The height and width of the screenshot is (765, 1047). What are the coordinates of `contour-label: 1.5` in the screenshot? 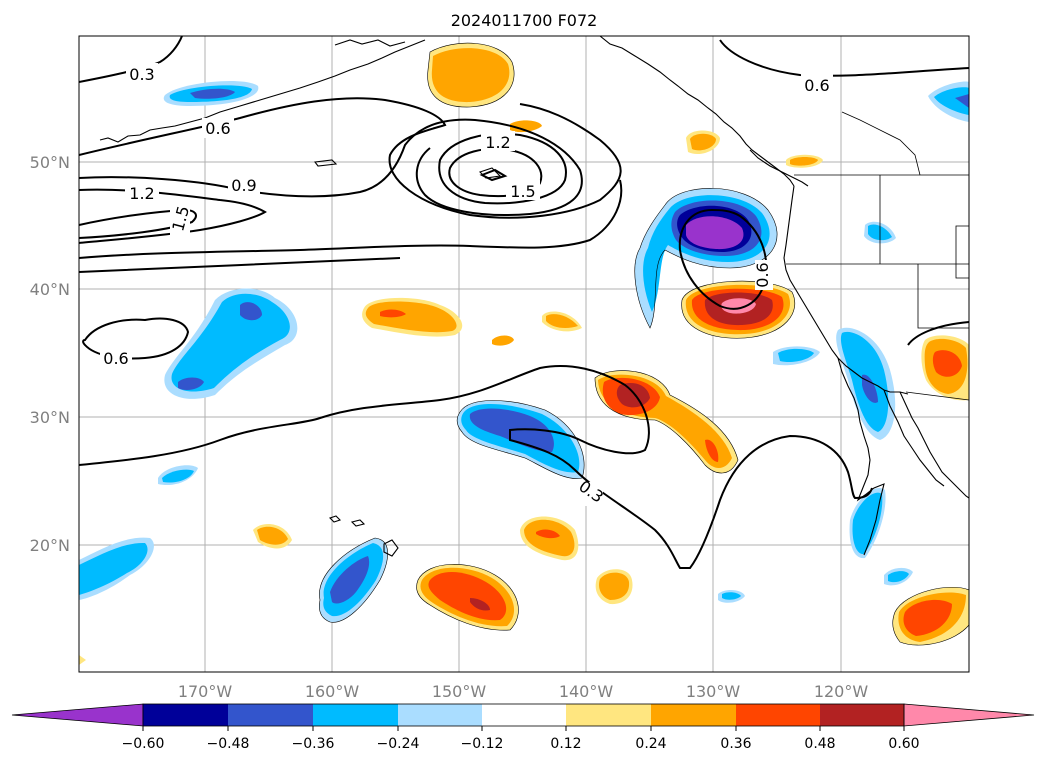 It's located at (522, 191).